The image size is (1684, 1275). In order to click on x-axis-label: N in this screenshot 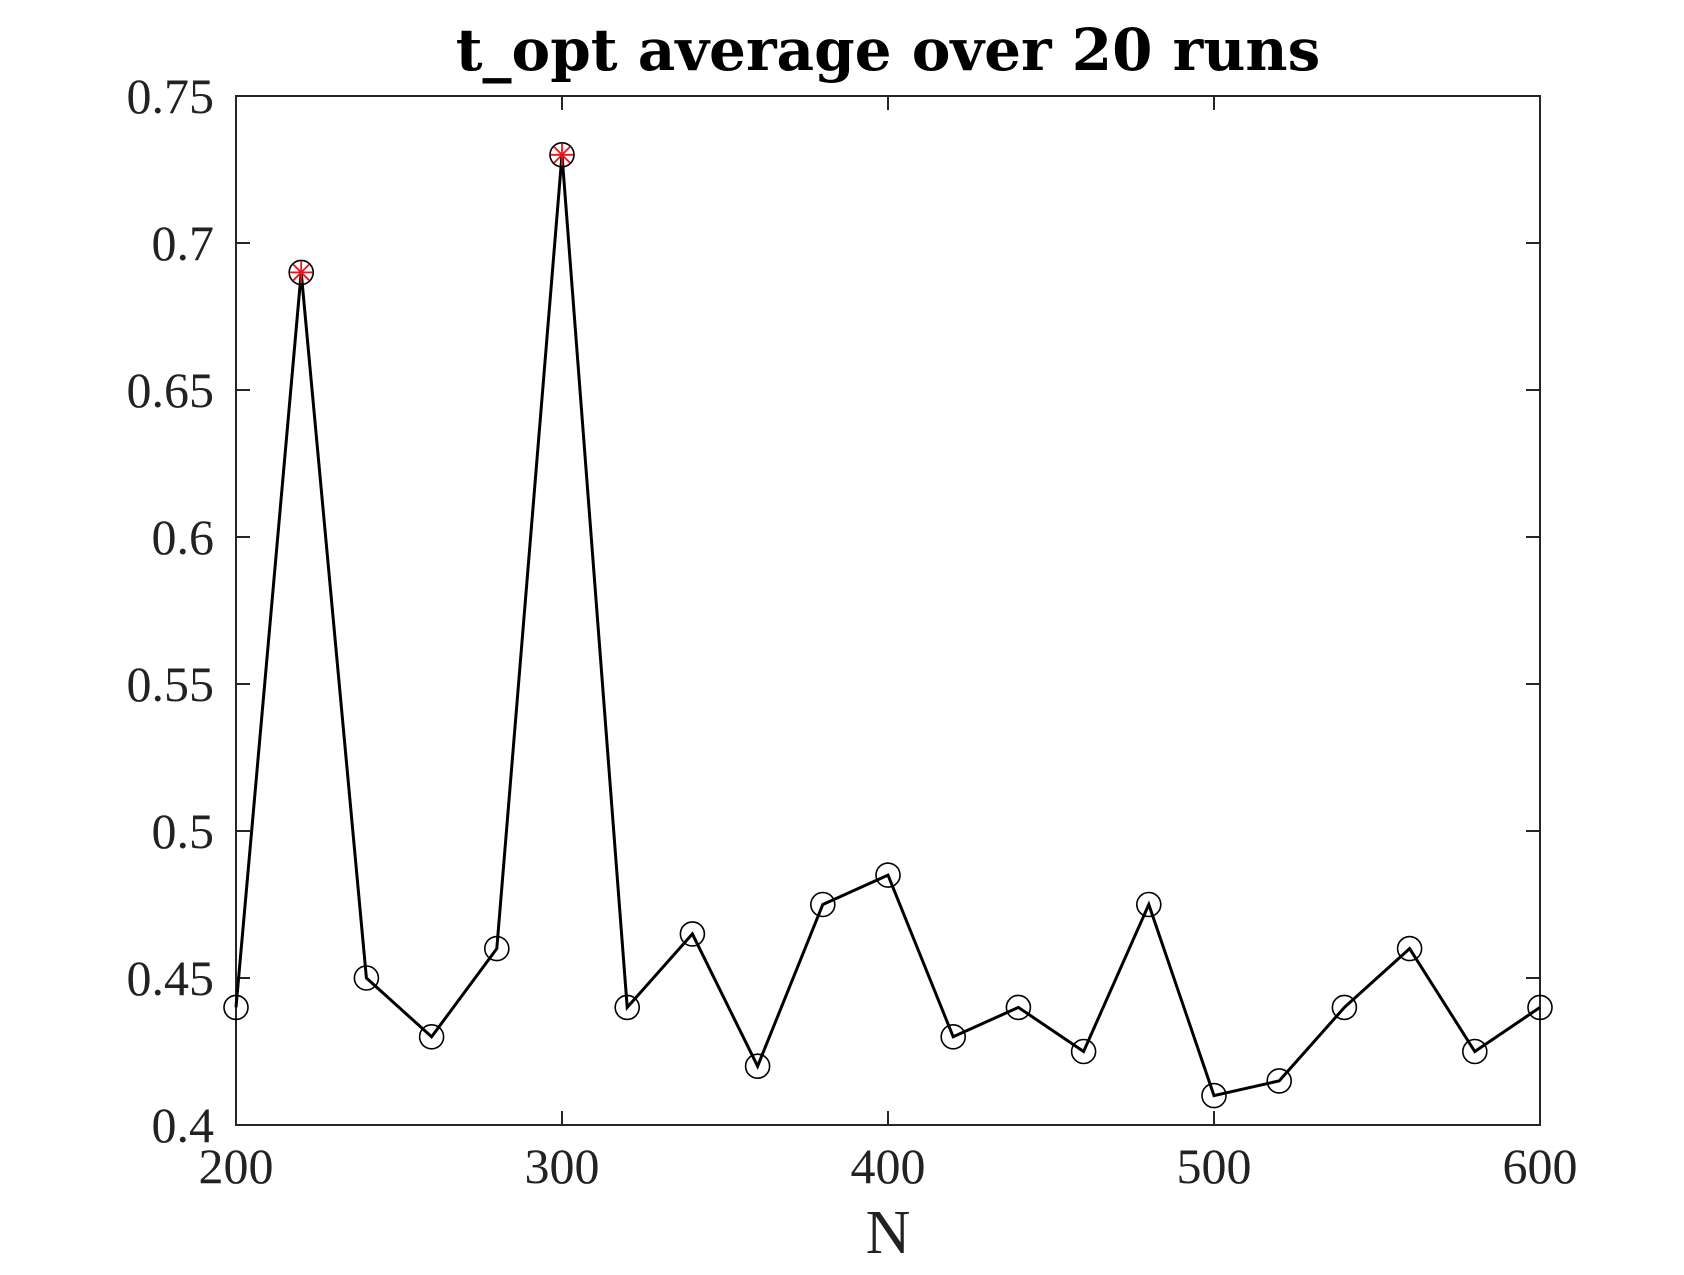, I will do `click(888, 1233)`.